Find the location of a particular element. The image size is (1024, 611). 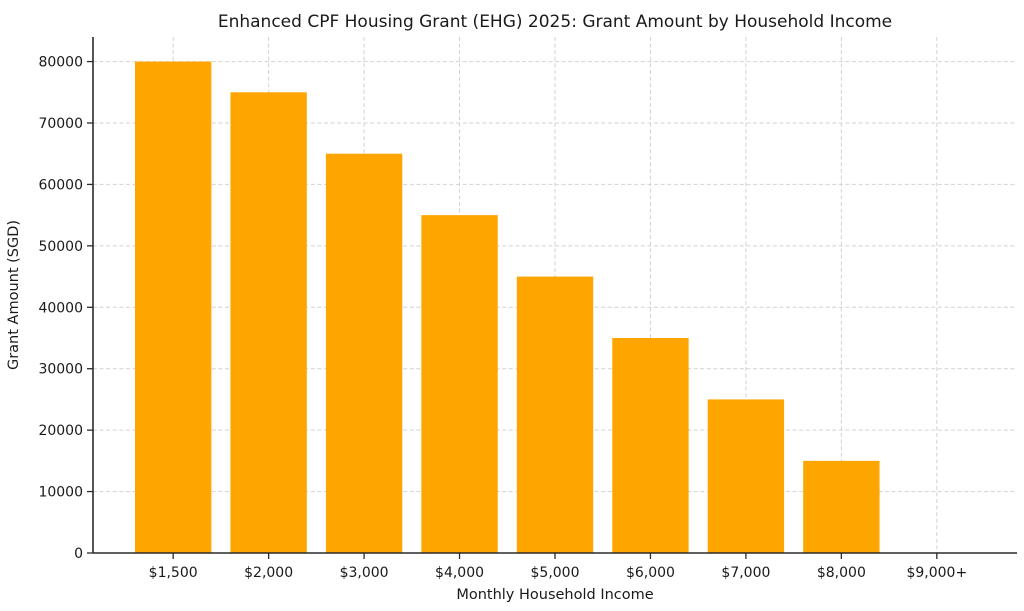

x-tick-label: $1,500 is located at coordinates (173, 573).